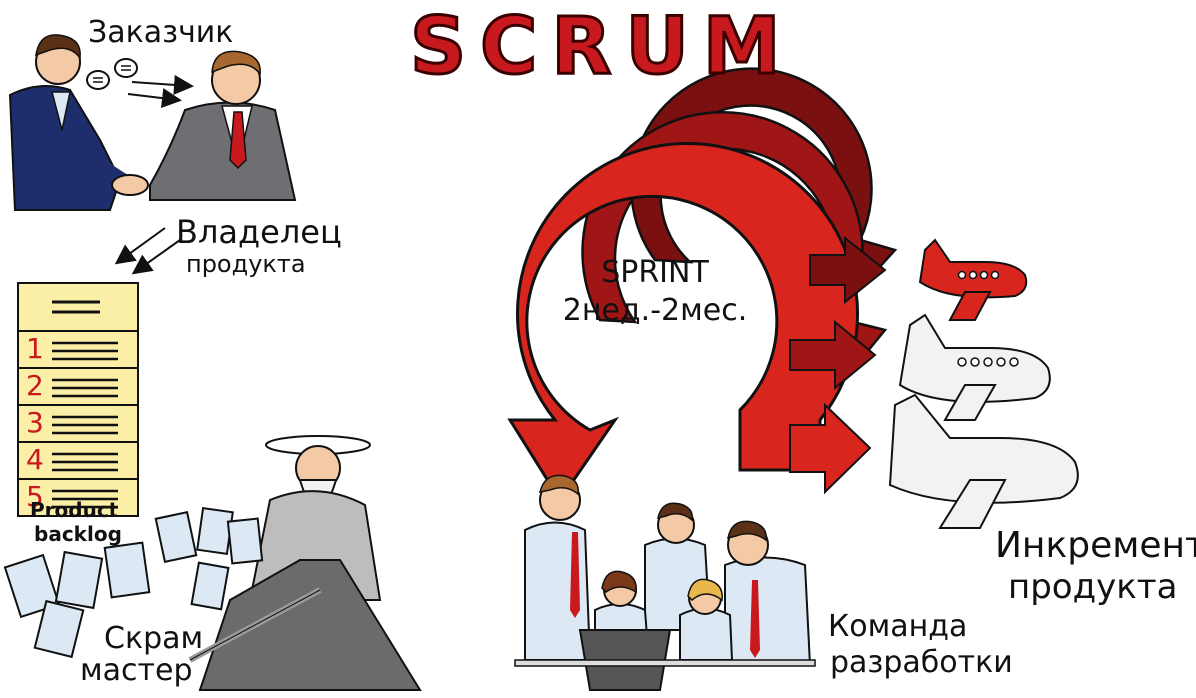 The height and width of the screenshot is (698, 1196). Describe the element at coordinates (154, 638) in the screenshot. I see `scrum-master-label-line1: Скрам` at that location.